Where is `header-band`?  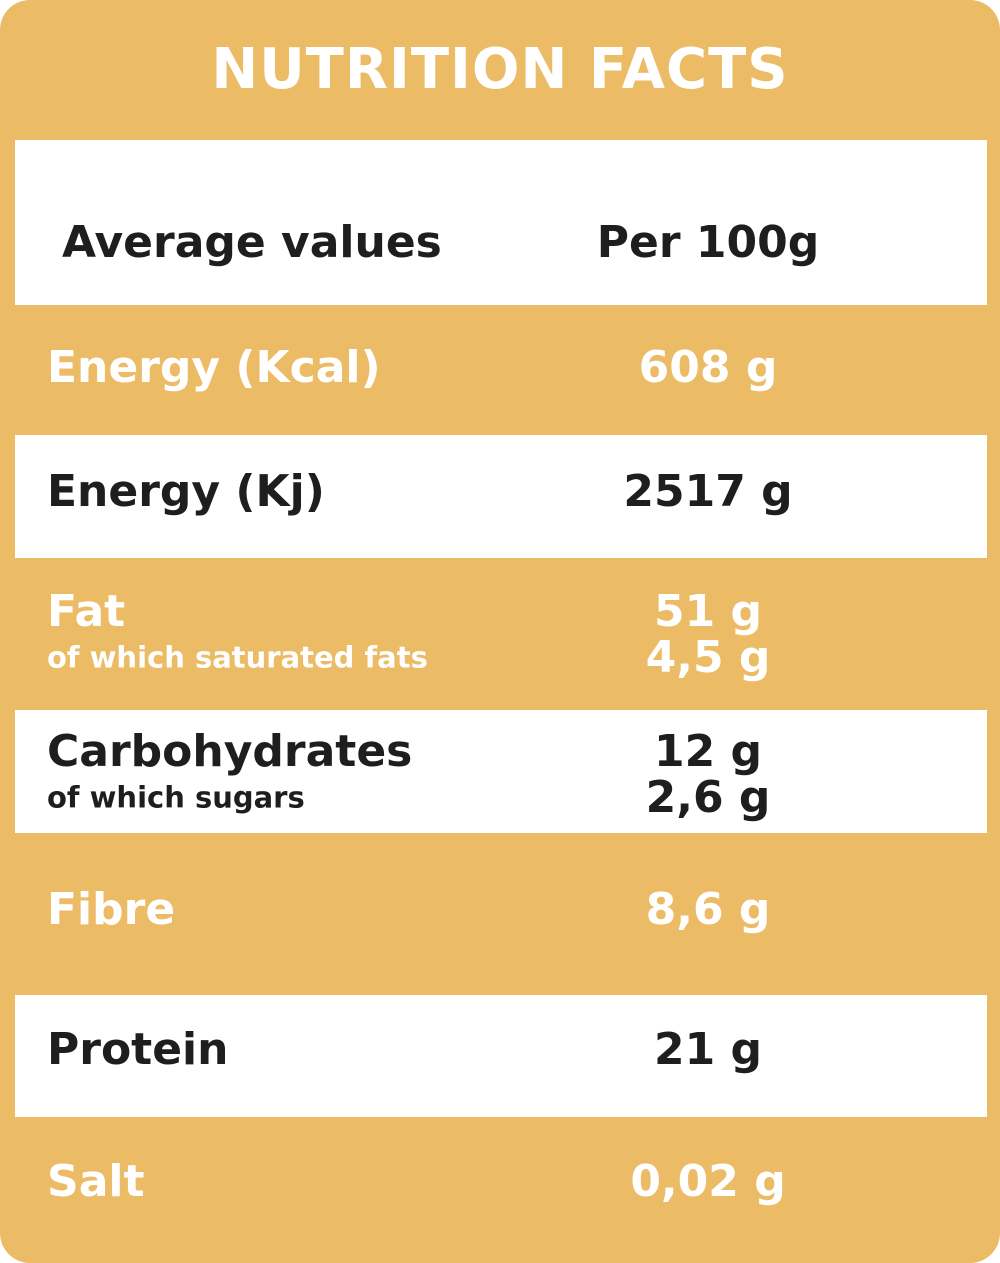
header-band is located at coordinates (501, 222).